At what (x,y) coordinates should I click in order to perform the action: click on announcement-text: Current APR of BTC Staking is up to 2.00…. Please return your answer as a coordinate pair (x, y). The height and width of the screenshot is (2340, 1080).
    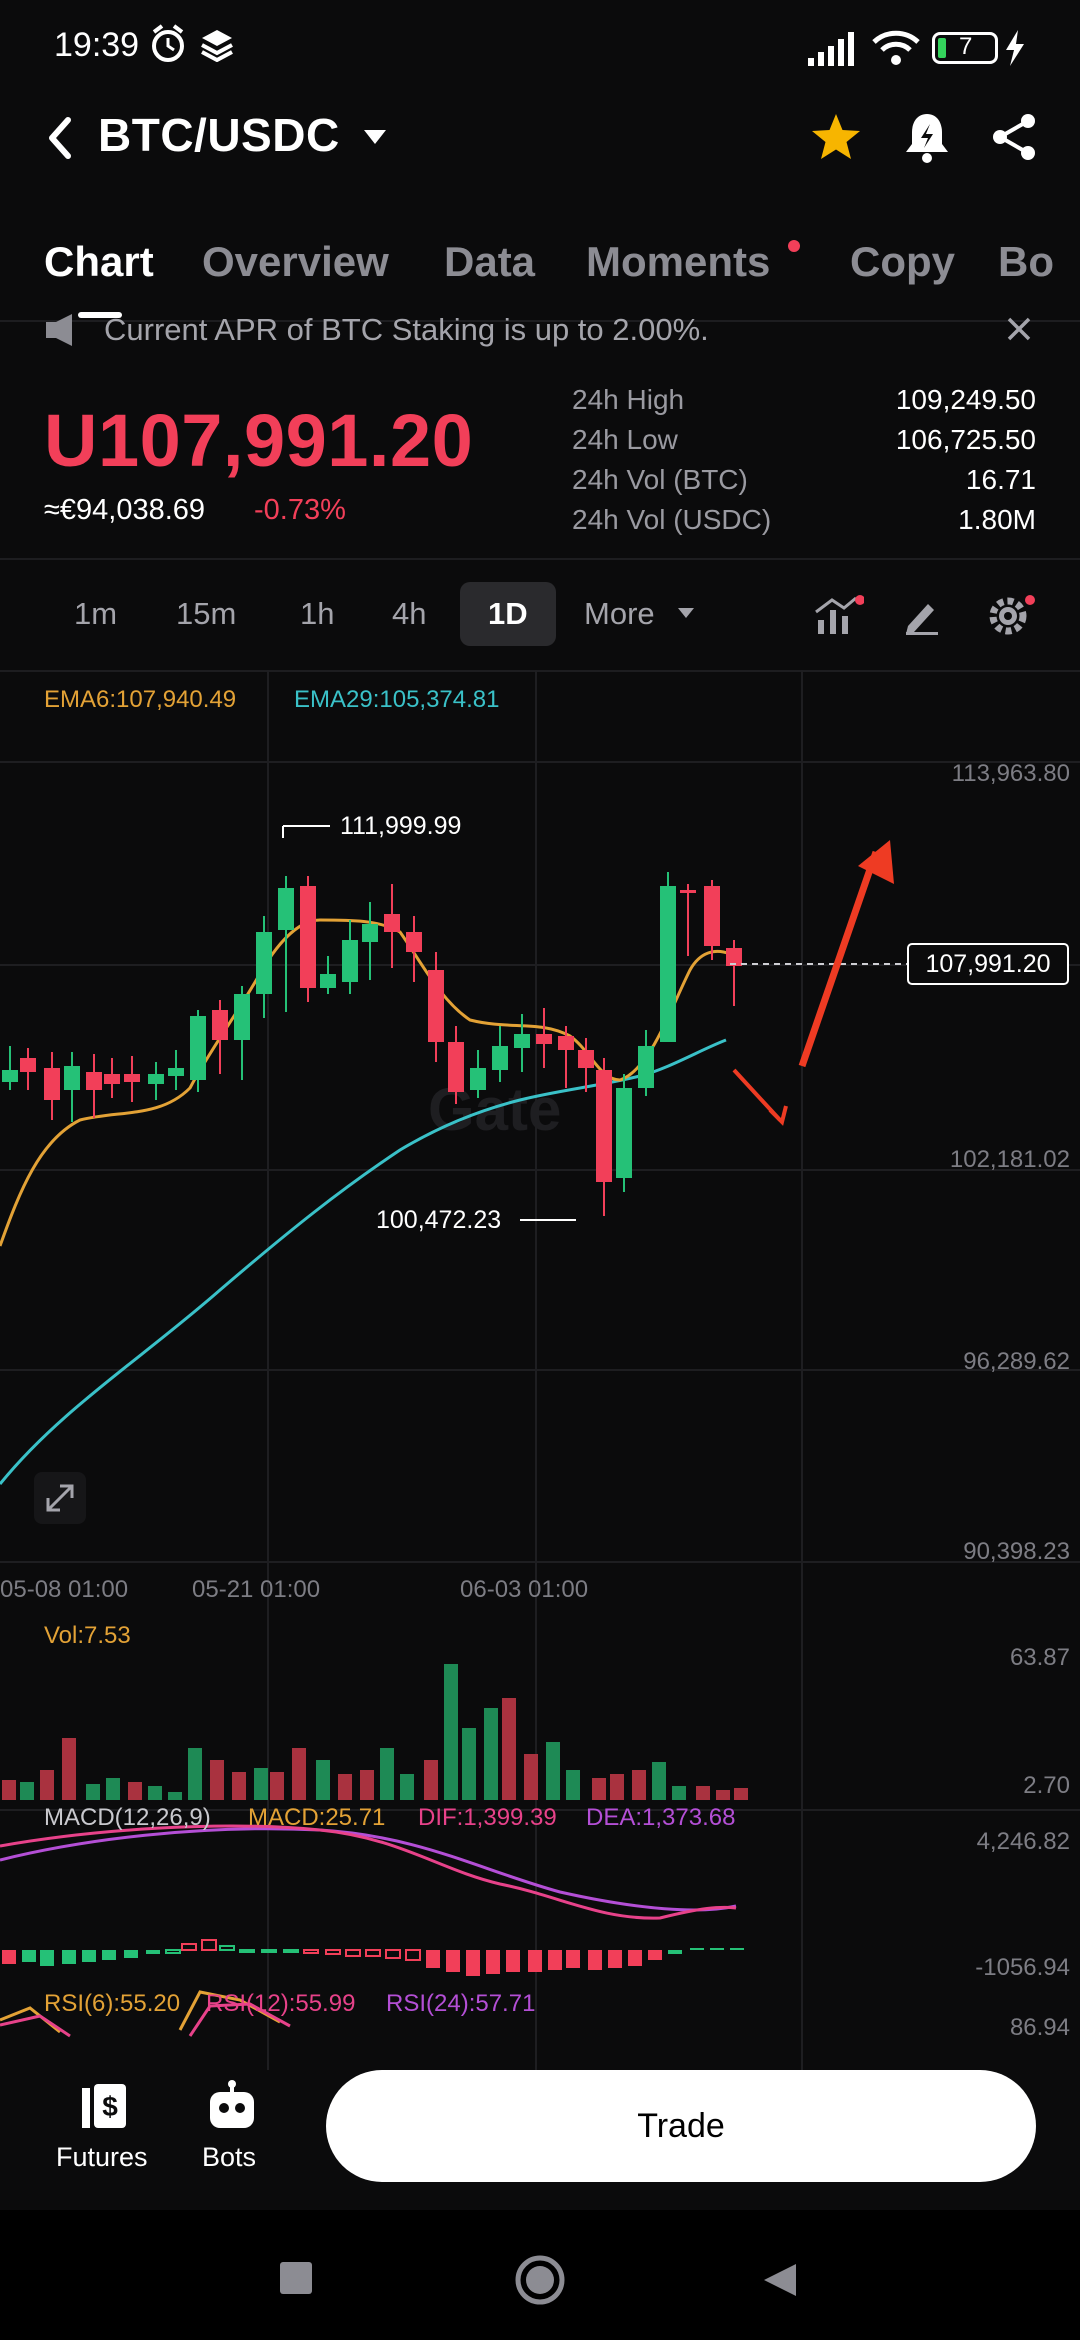
    Looking at the image, I should click on (406, 329).